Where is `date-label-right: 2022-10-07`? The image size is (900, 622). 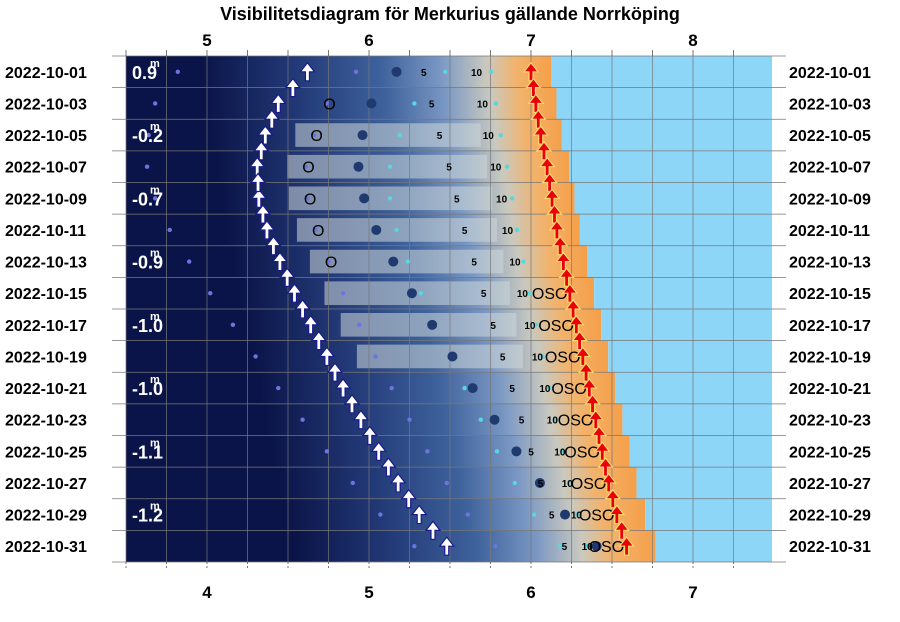
date-label-right: 2022-10-07 is located at coordinates (830, 168).